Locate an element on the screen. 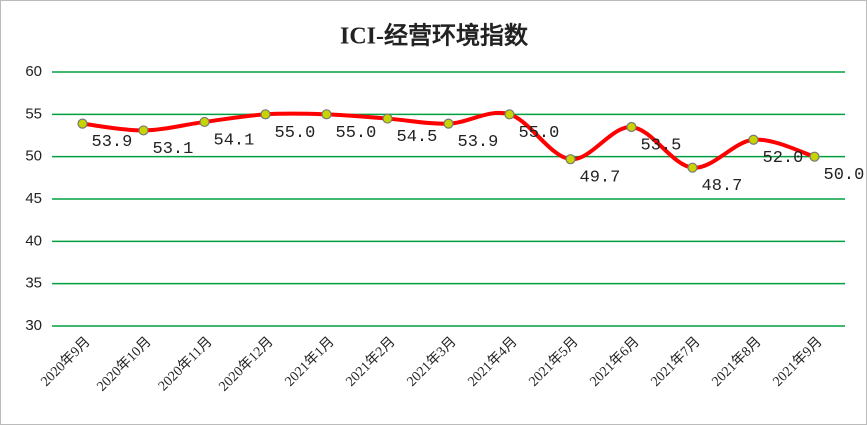  y-tick-label: 55 is located at coordinates (33, 113).